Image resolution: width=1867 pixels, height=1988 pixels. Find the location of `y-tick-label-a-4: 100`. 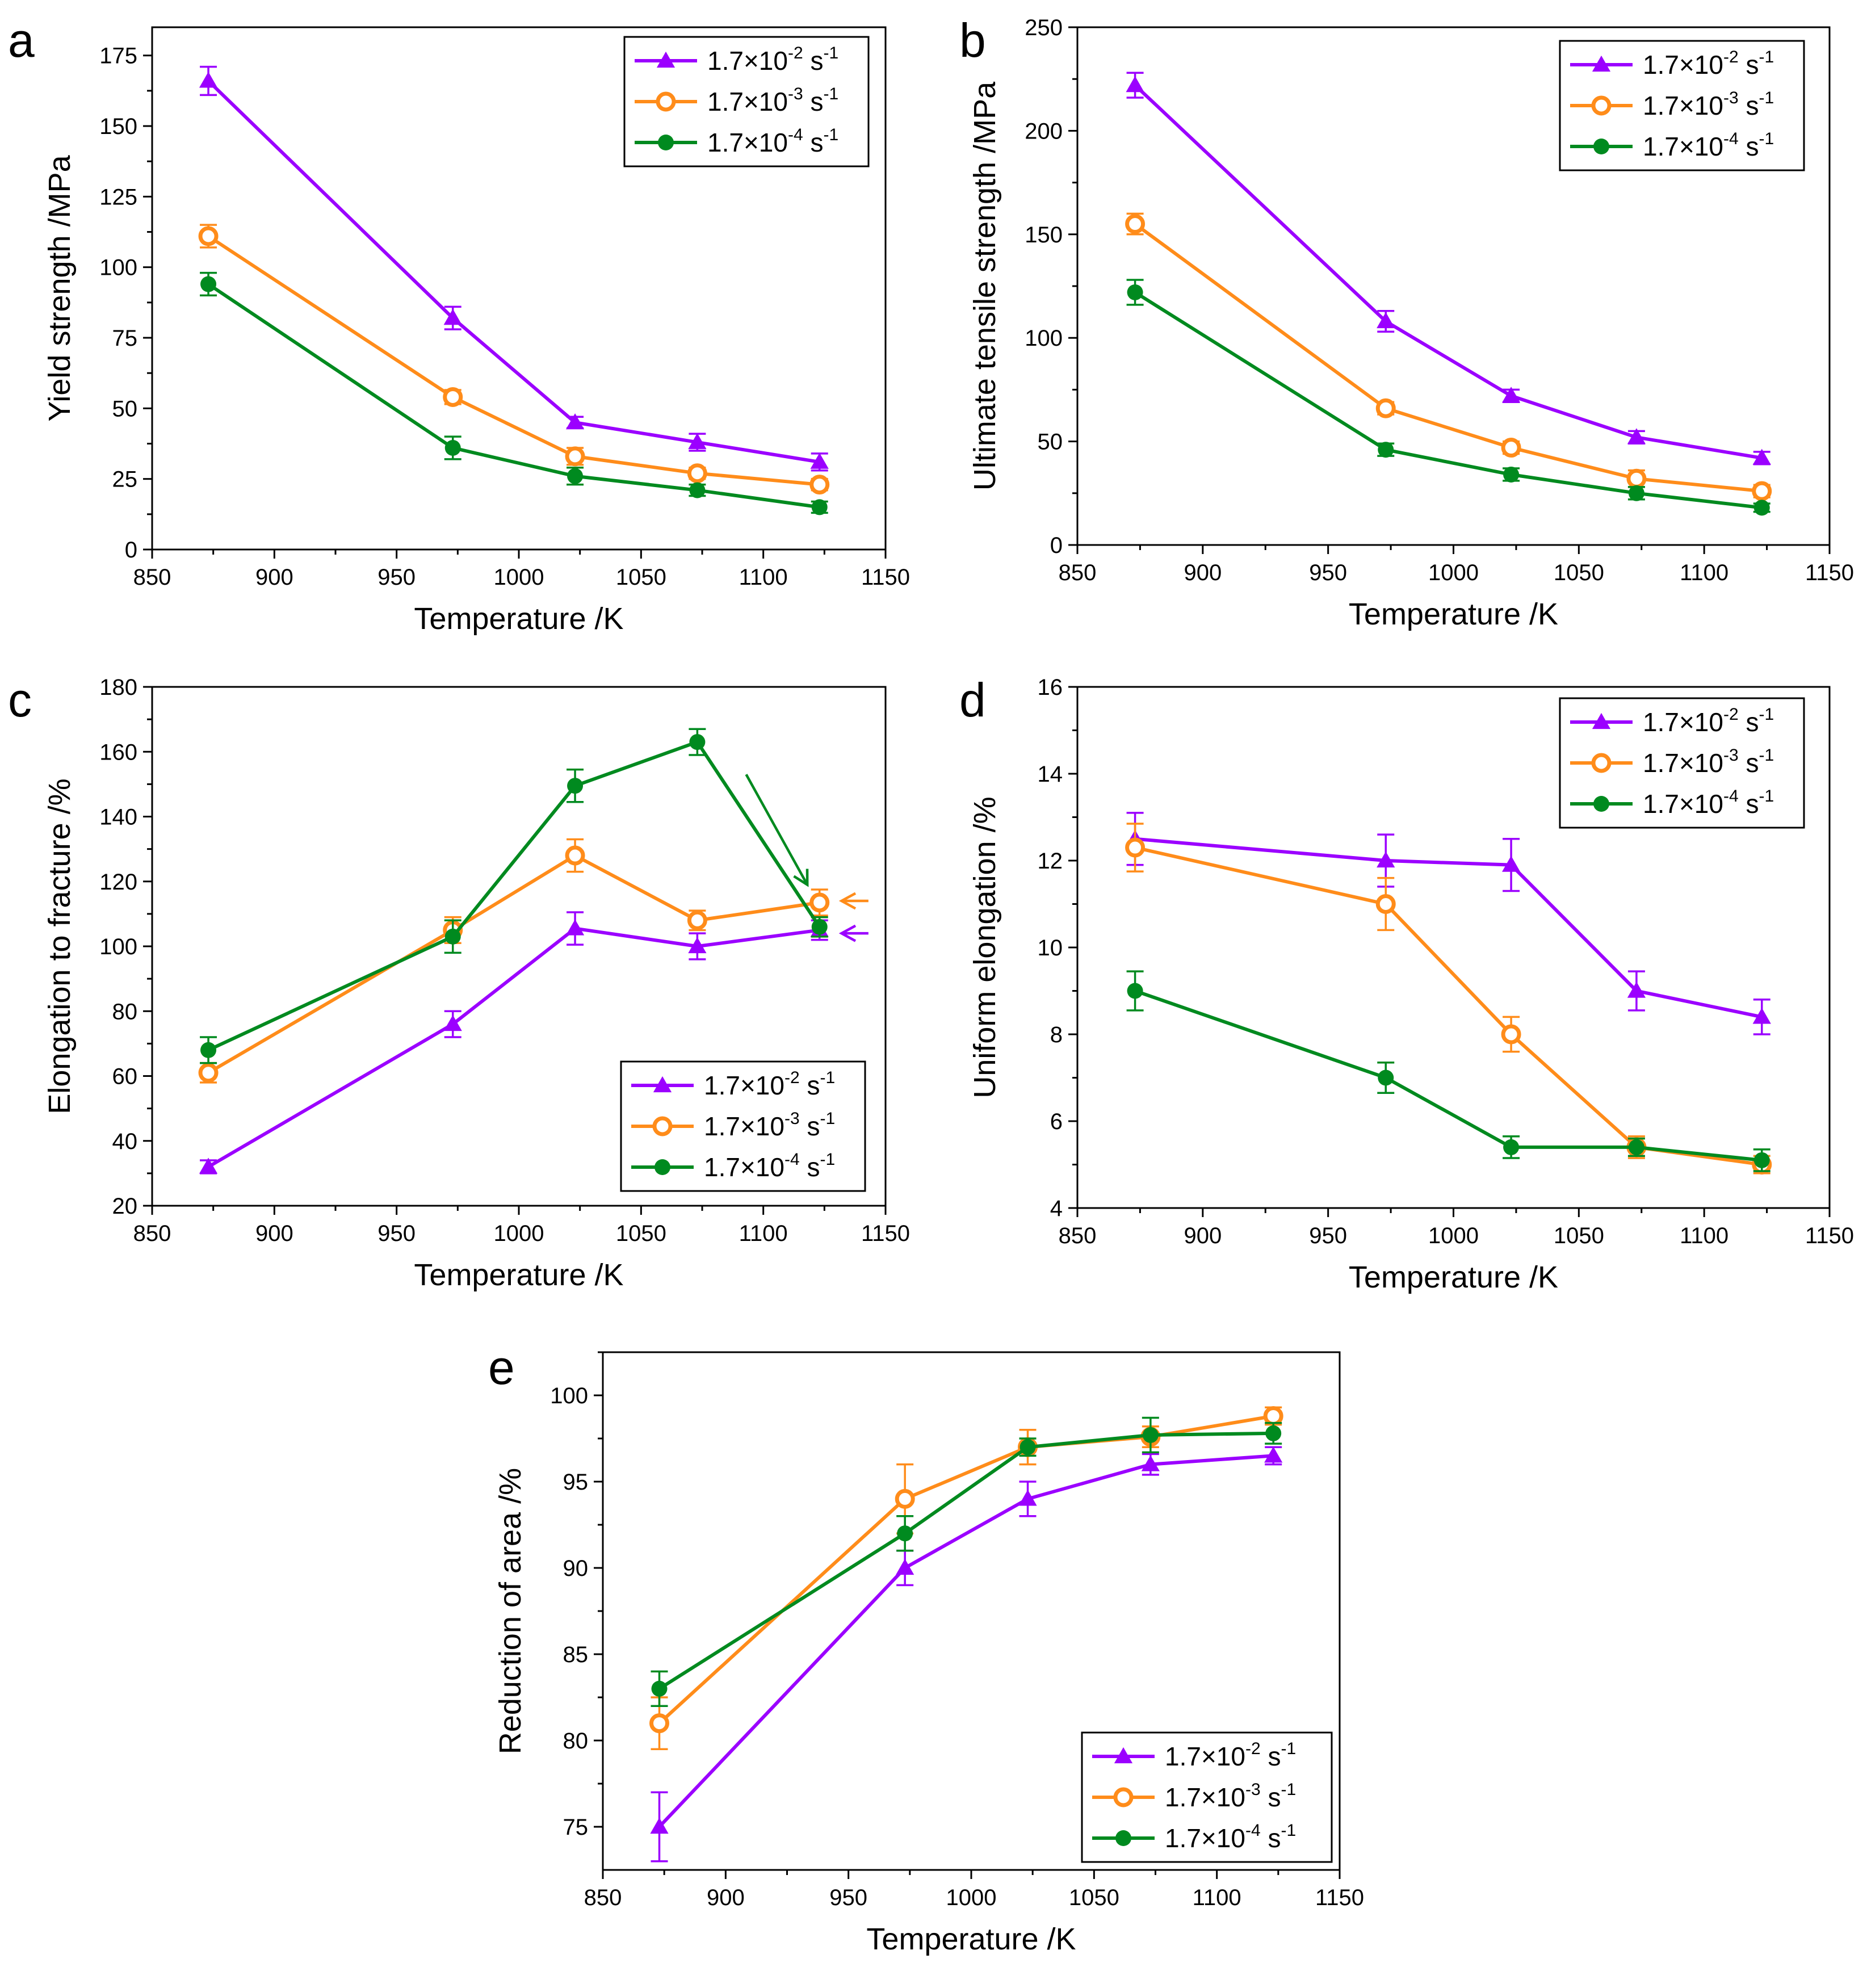

y-tick-label-a-4: 100 is located at coordinates (118, 267).